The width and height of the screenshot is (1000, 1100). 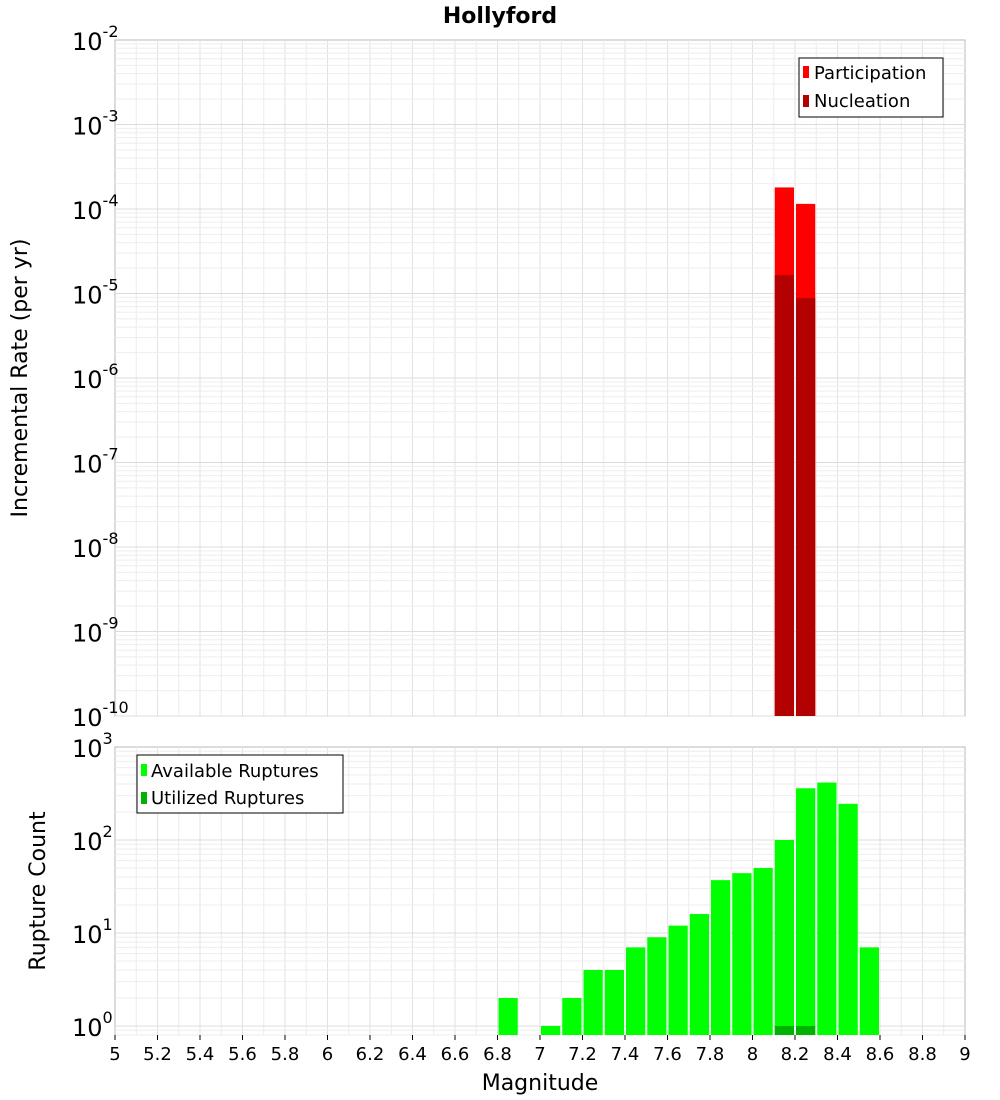 I want to click on rate-legend: Participation Nucleation, so click(x=871, y=87).